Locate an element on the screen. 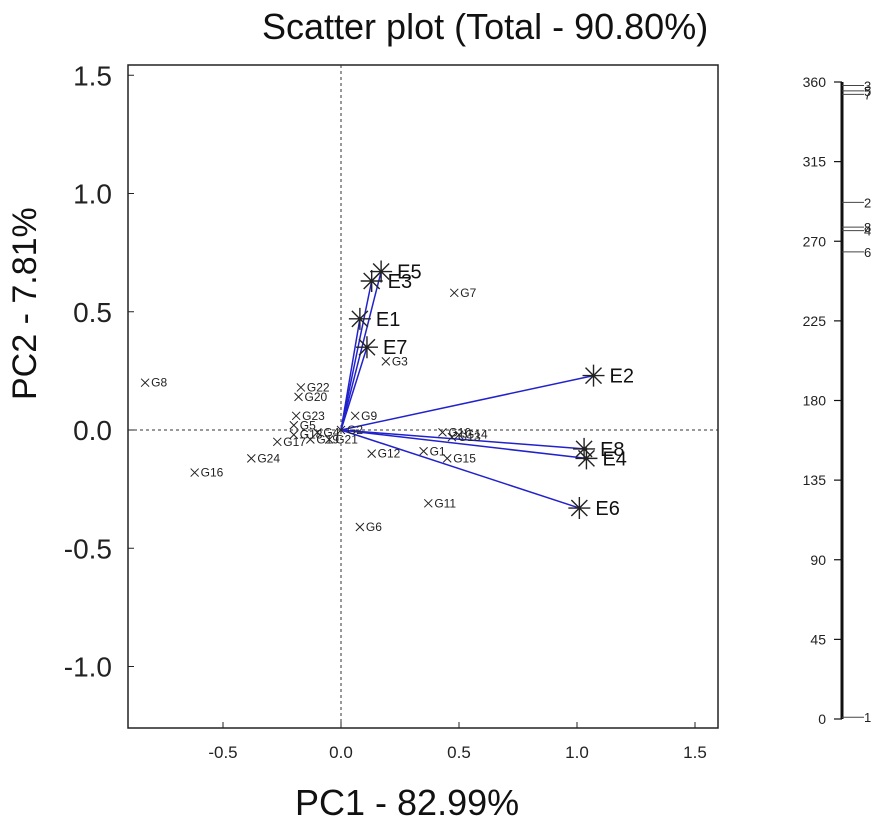  environment-point: E4 is located at coordinates (601, 458).